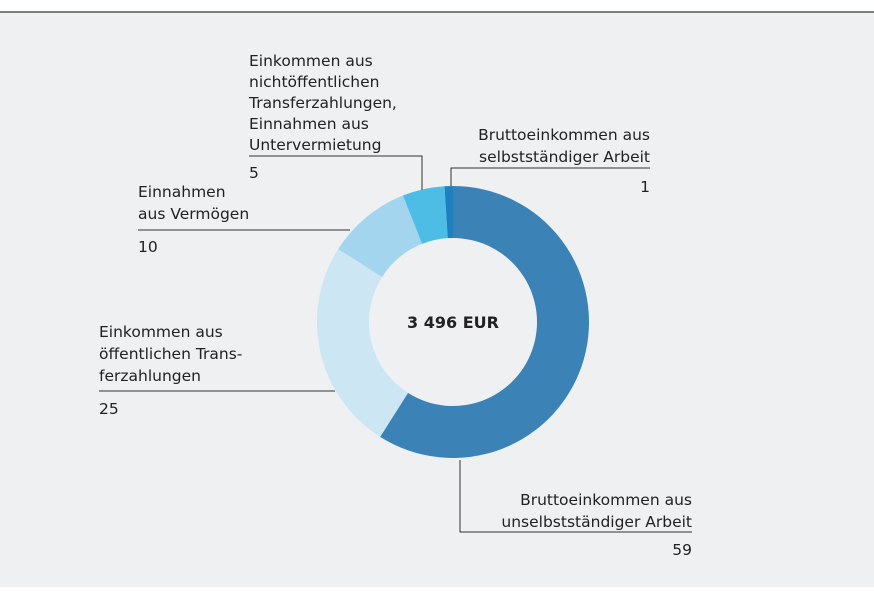 This screenshot has height=591, width=874. What do you see at coordinates (182, 192) in the screenshot?
I see `slice-label-line: Einnahmen` at bounding box center [182, 192].